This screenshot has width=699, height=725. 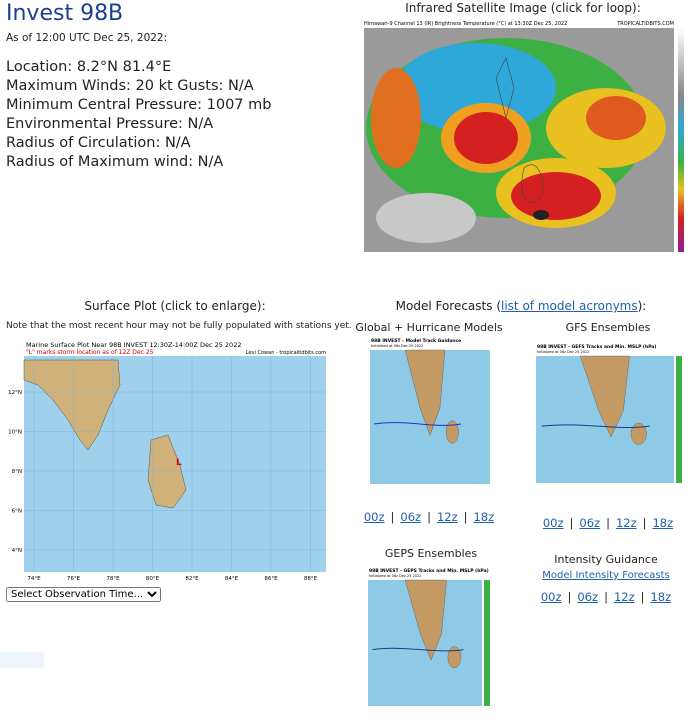 I want to click on x-axis-label: 76°E, so click(x=74, y=579).